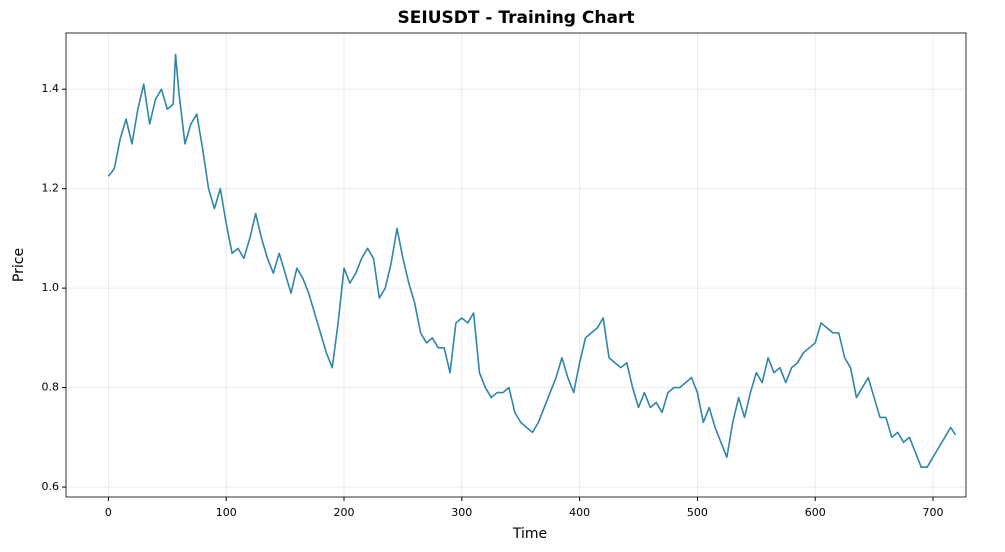 The width and height of the screenshot is (1005, 552). Describe the element at coordinates (344, 512) in the screenshot. I see `x-tick-label: 200` at that location.